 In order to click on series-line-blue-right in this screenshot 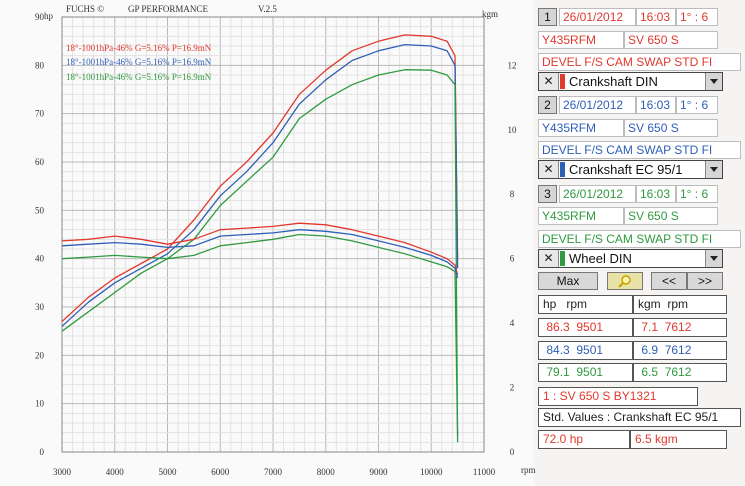, I will do `click(260, 254)`.